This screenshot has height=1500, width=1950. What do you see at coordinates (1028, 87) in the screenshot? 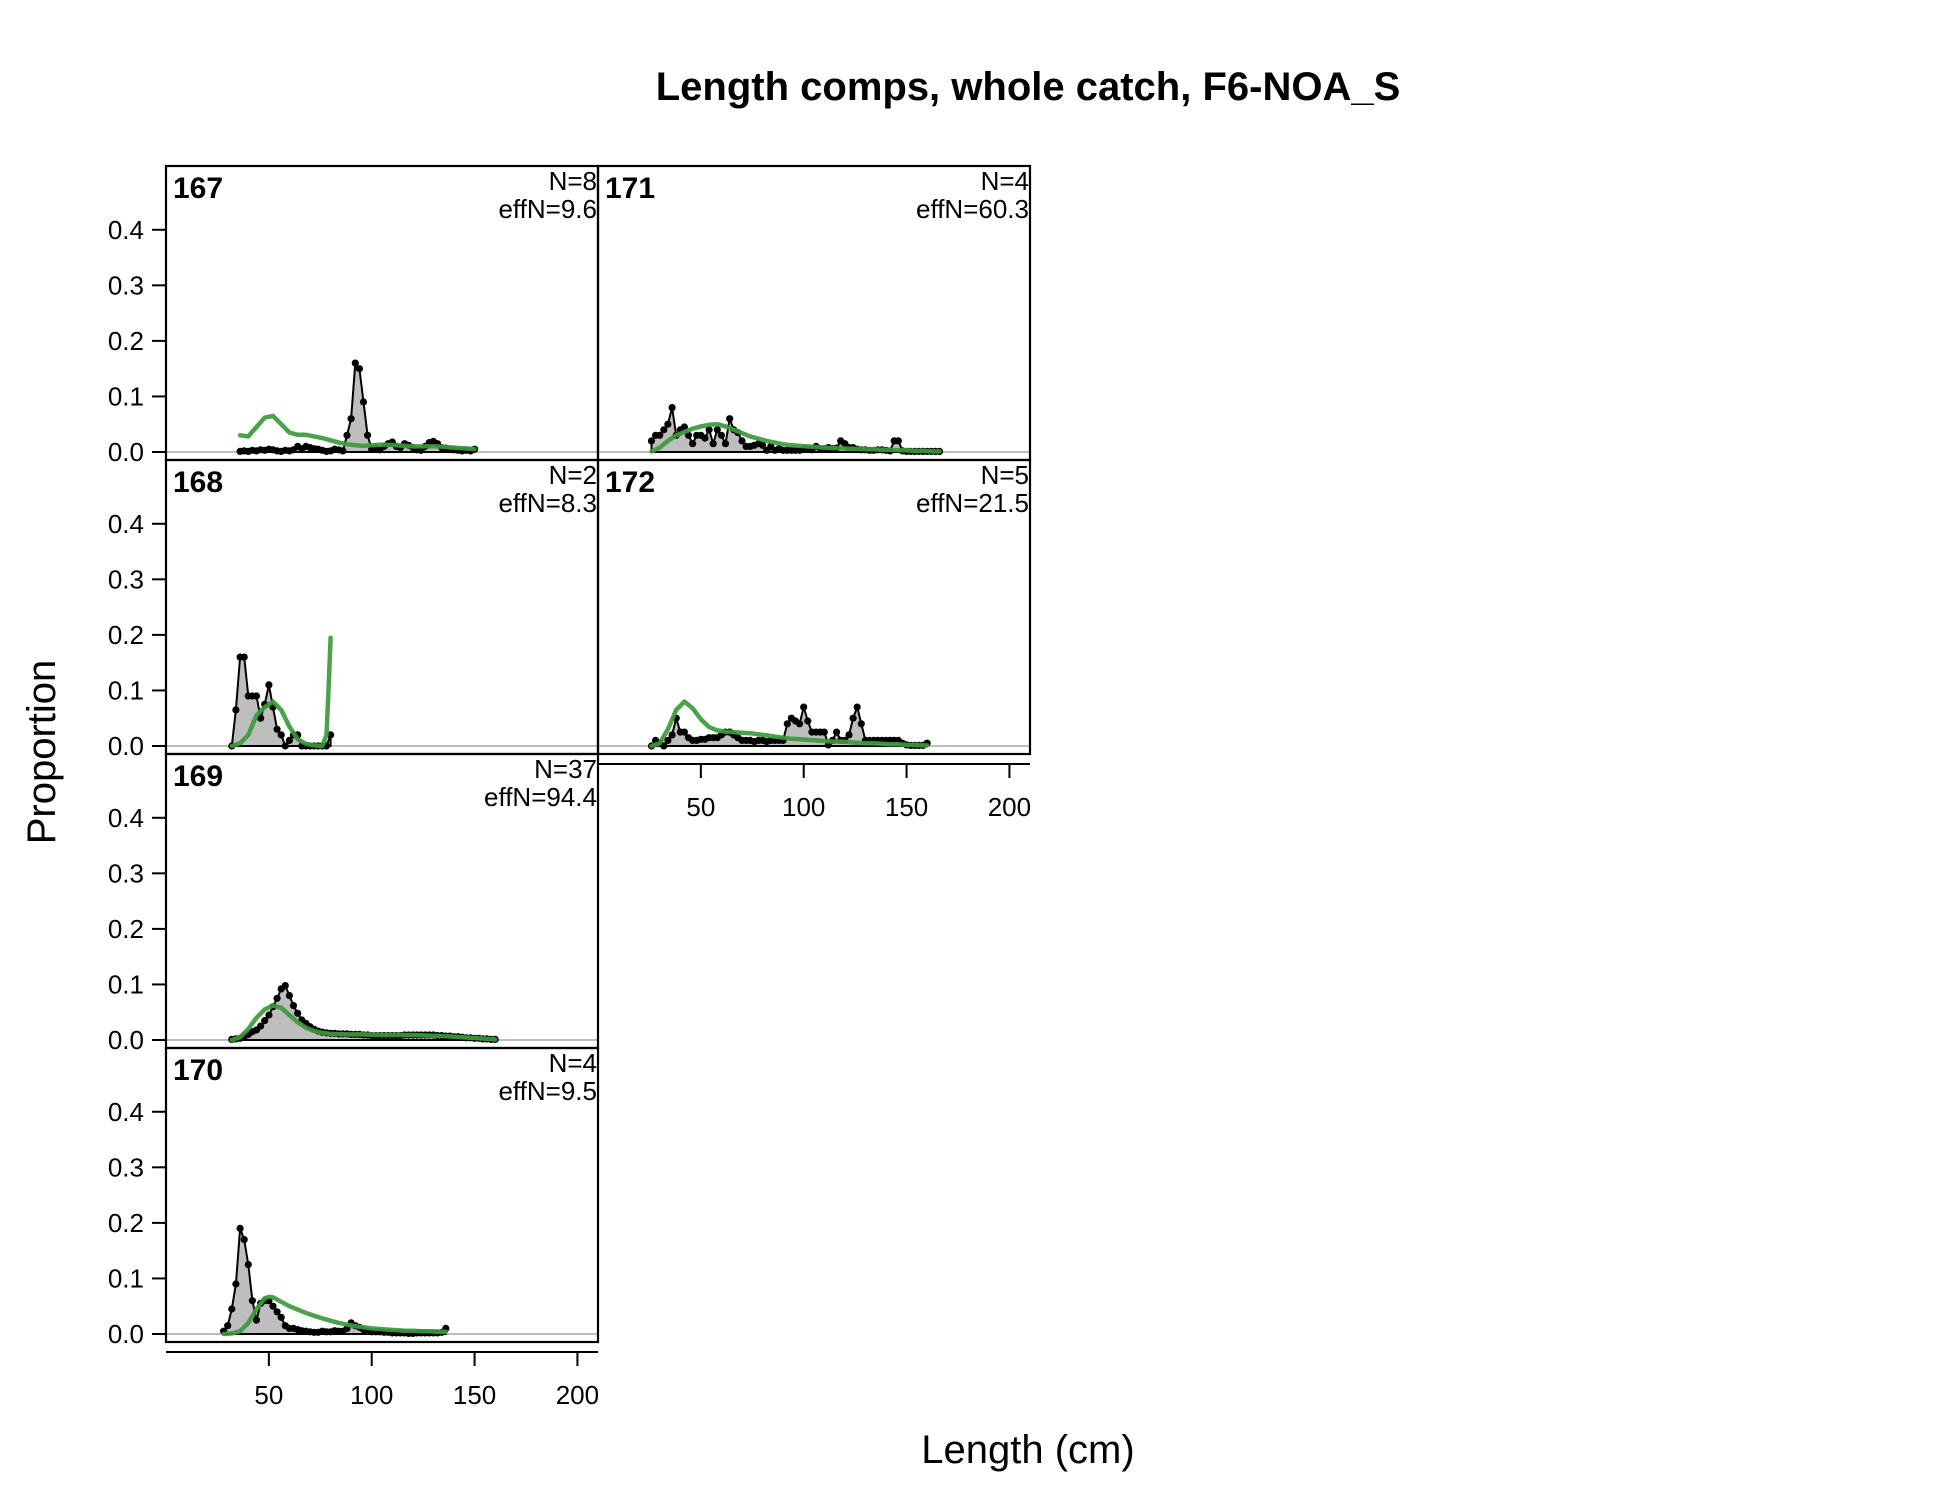
I see `chart-title: Length comps, whole catch, F6-NOA_S` at bounding box center [1028, 87].